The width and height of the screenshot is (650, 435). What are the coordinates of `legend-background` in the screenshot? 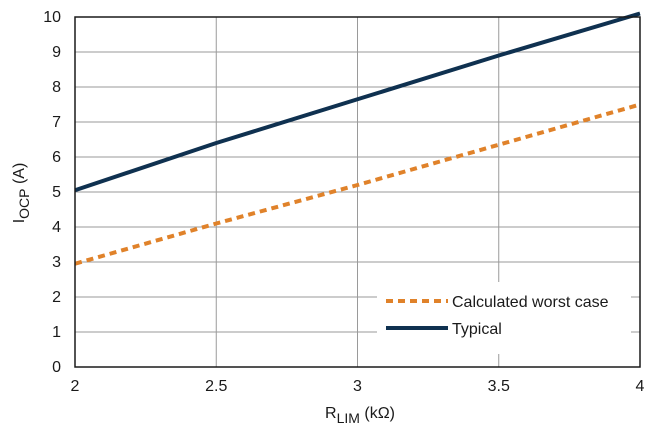 It's located at (504, 318).